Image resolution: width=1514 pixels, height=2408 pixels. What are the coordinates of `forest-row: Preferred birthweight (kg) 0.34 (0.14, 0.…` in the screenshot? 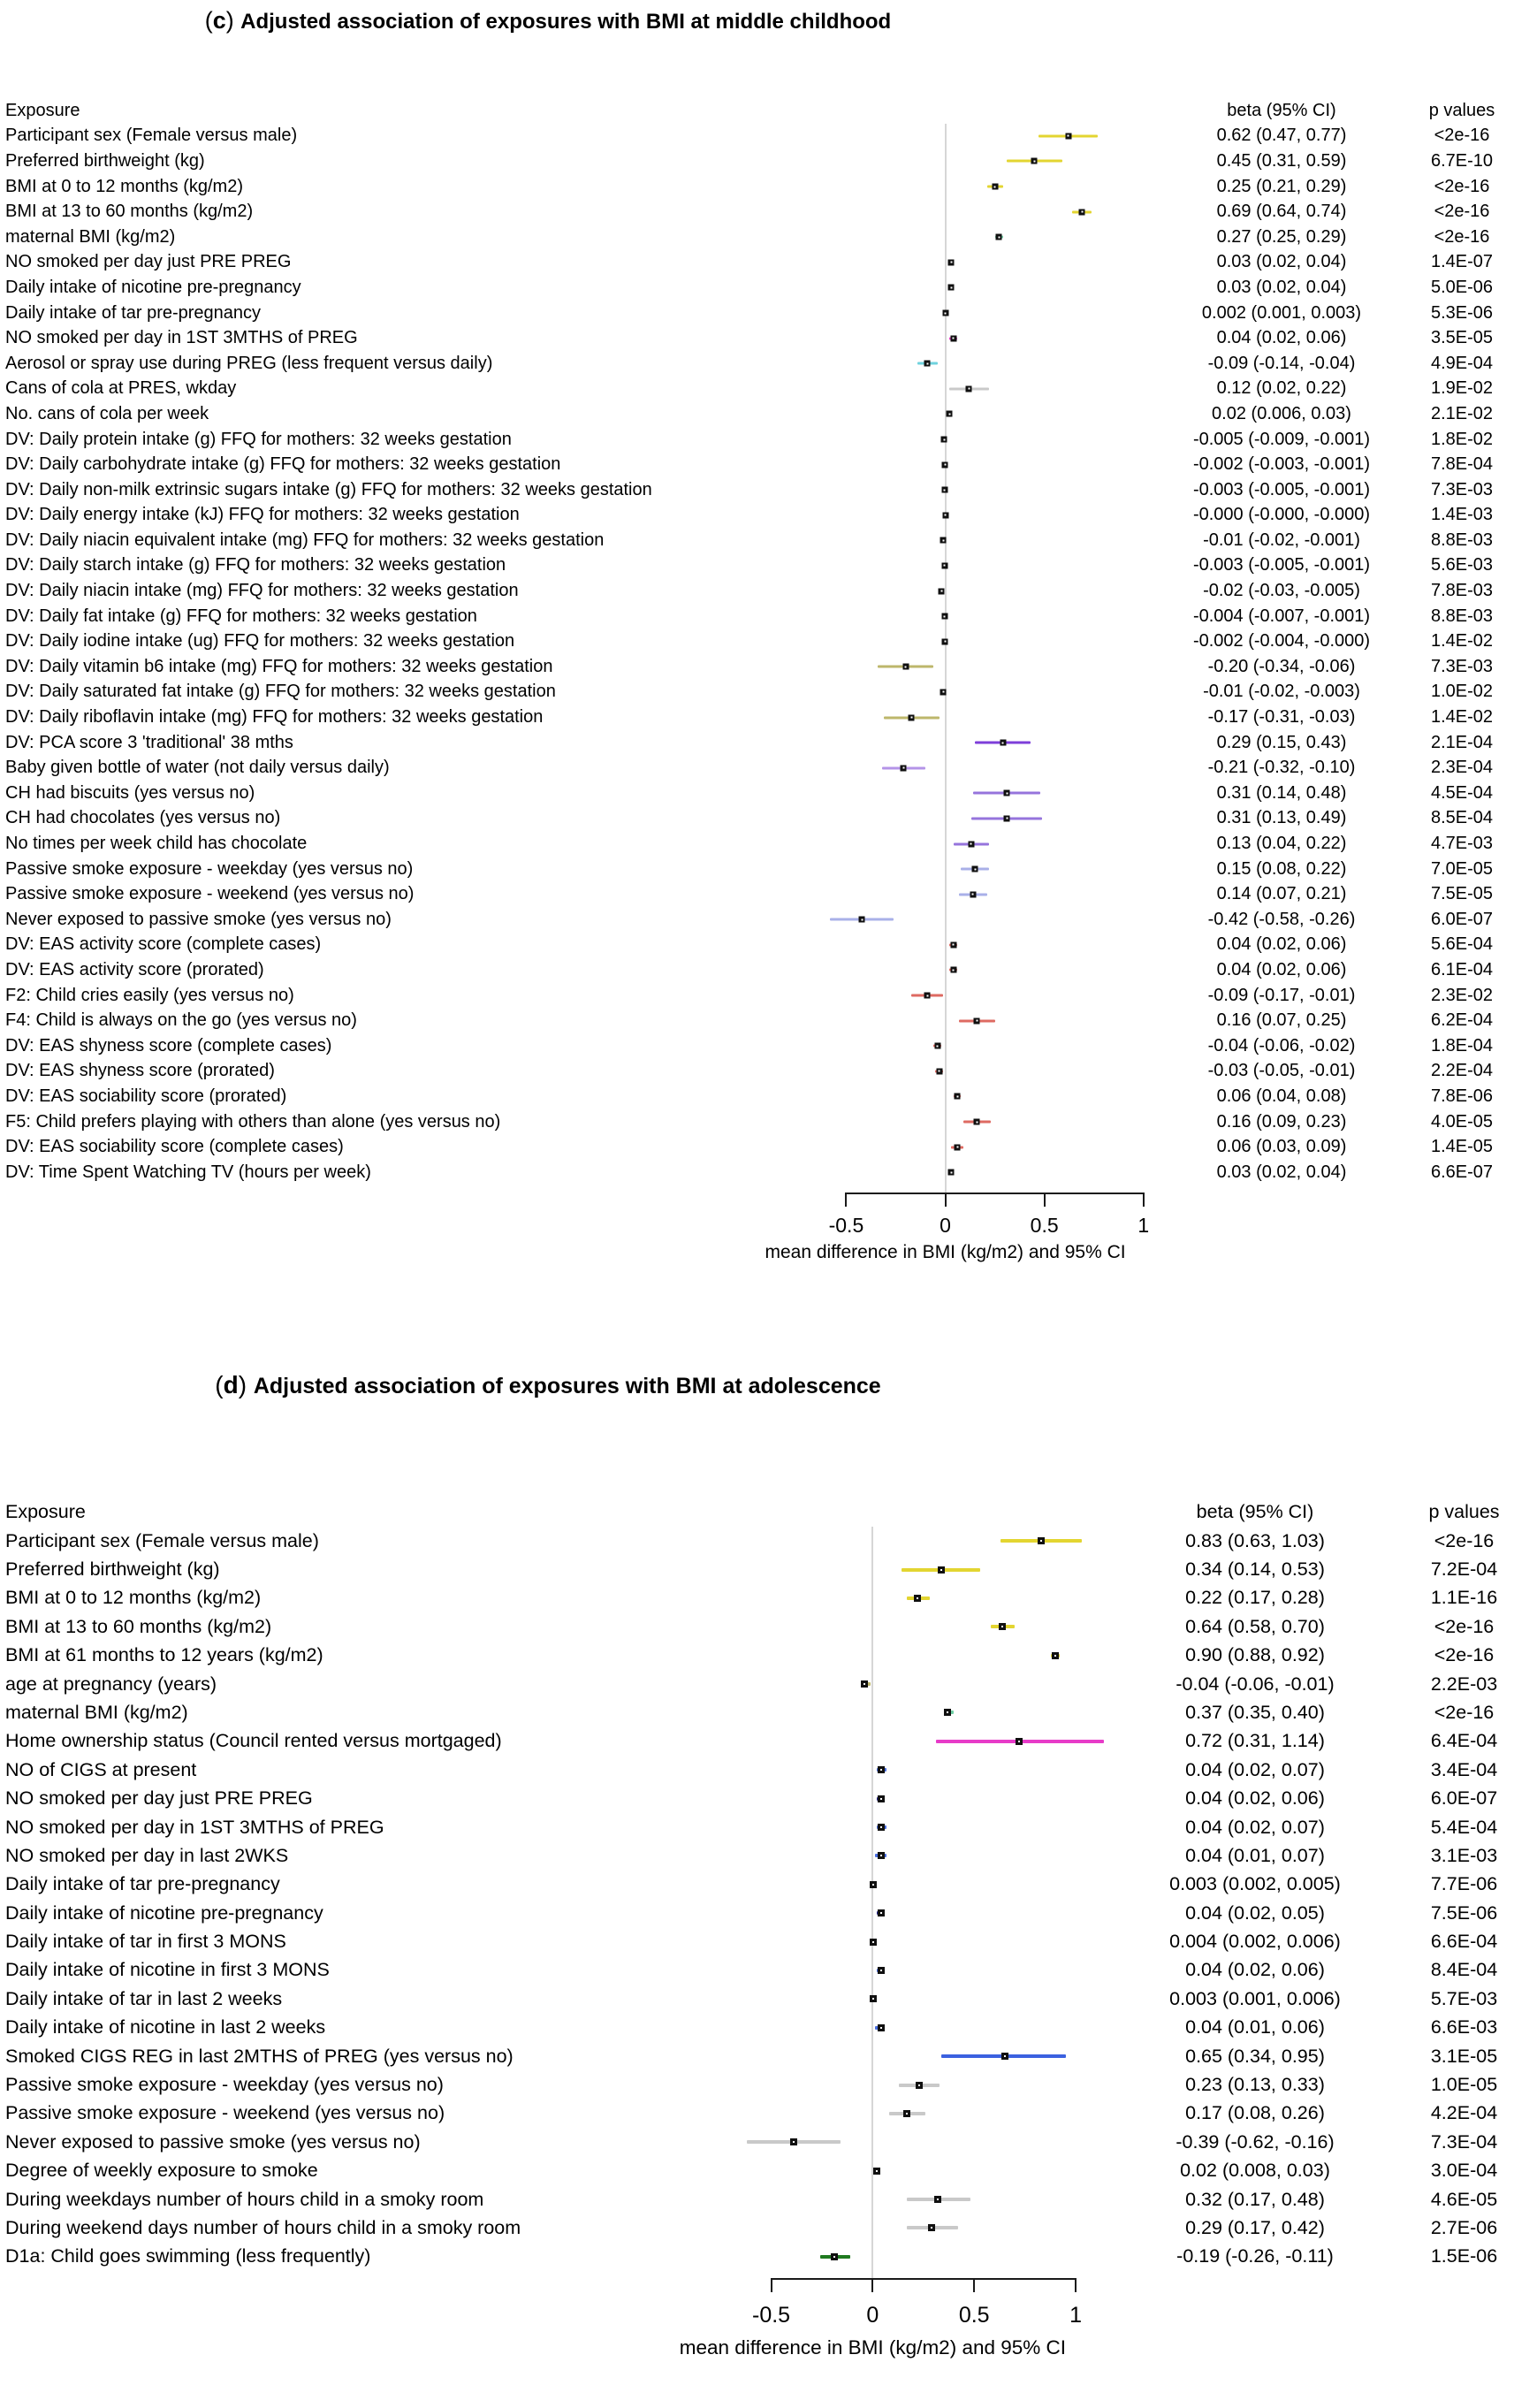 It's located at (757, 1569).